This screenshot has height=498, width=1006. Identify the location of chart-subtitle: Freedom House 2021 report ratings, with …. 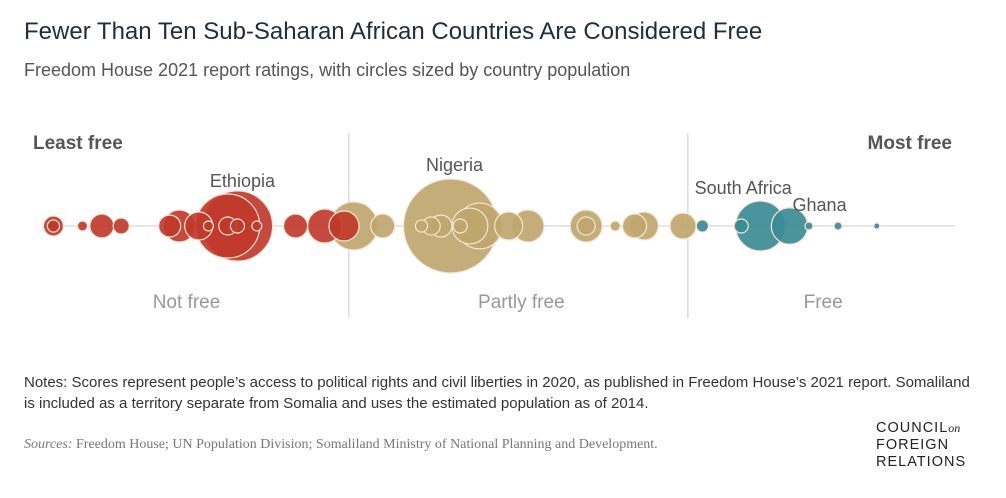
(327, 70).